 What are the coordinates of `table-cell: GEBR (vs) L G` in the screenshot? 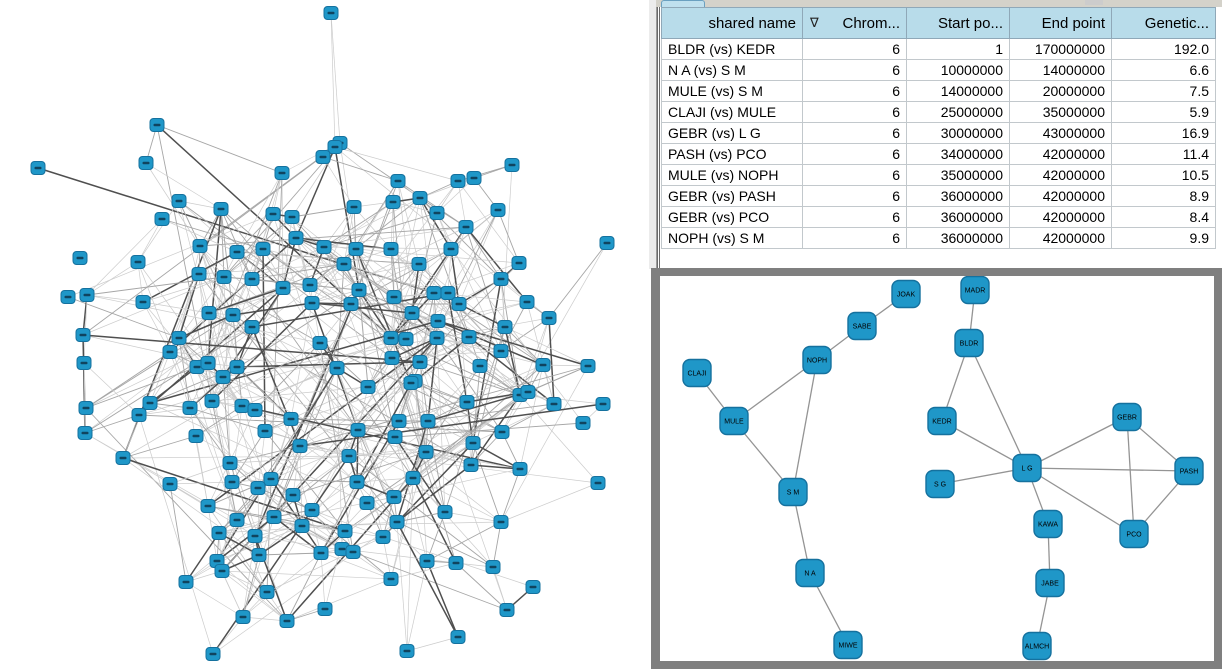 It's located at (732, 133).